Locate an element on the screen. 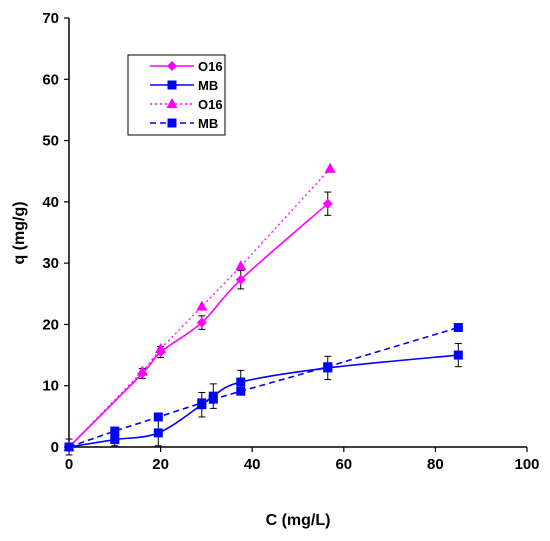 Image resolution: width=550 pixels, height=541 pixels. series-line is located at coordinates (263, 401).